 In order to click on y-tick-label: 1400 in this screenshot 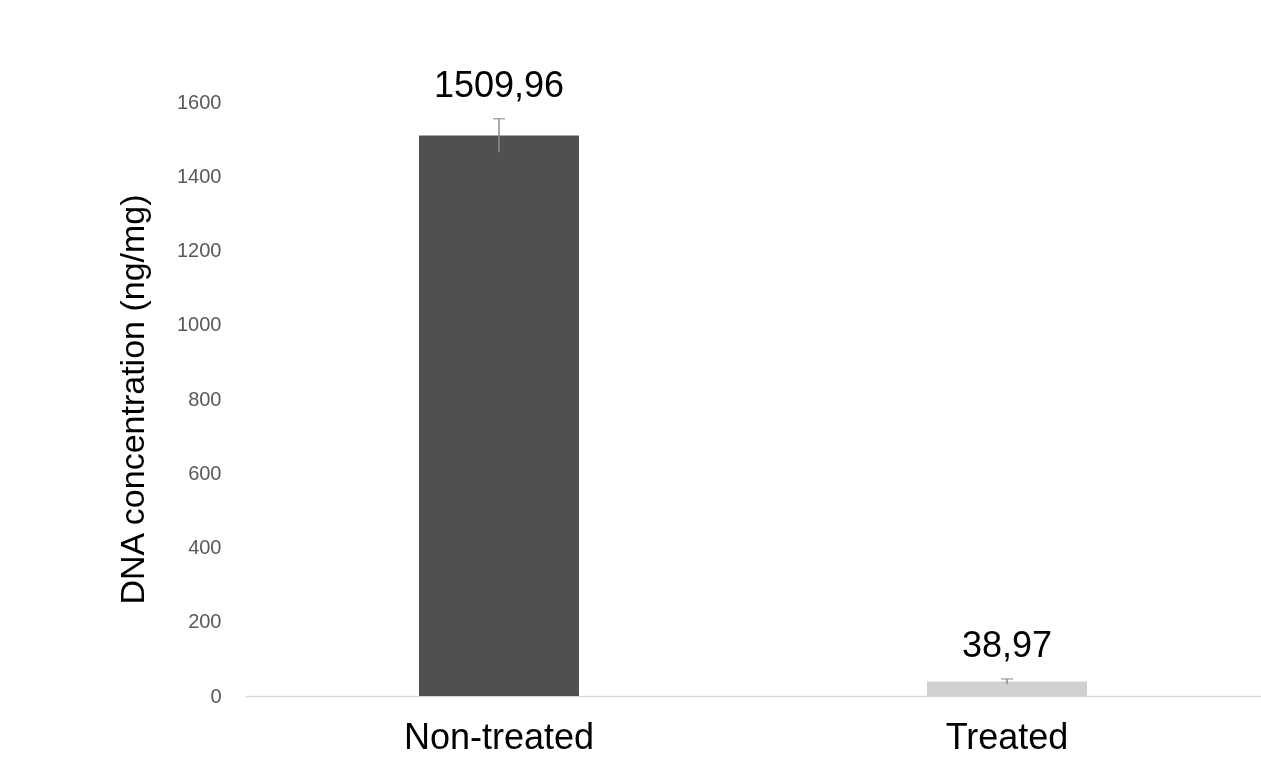, I will do `click(199, 175)`.